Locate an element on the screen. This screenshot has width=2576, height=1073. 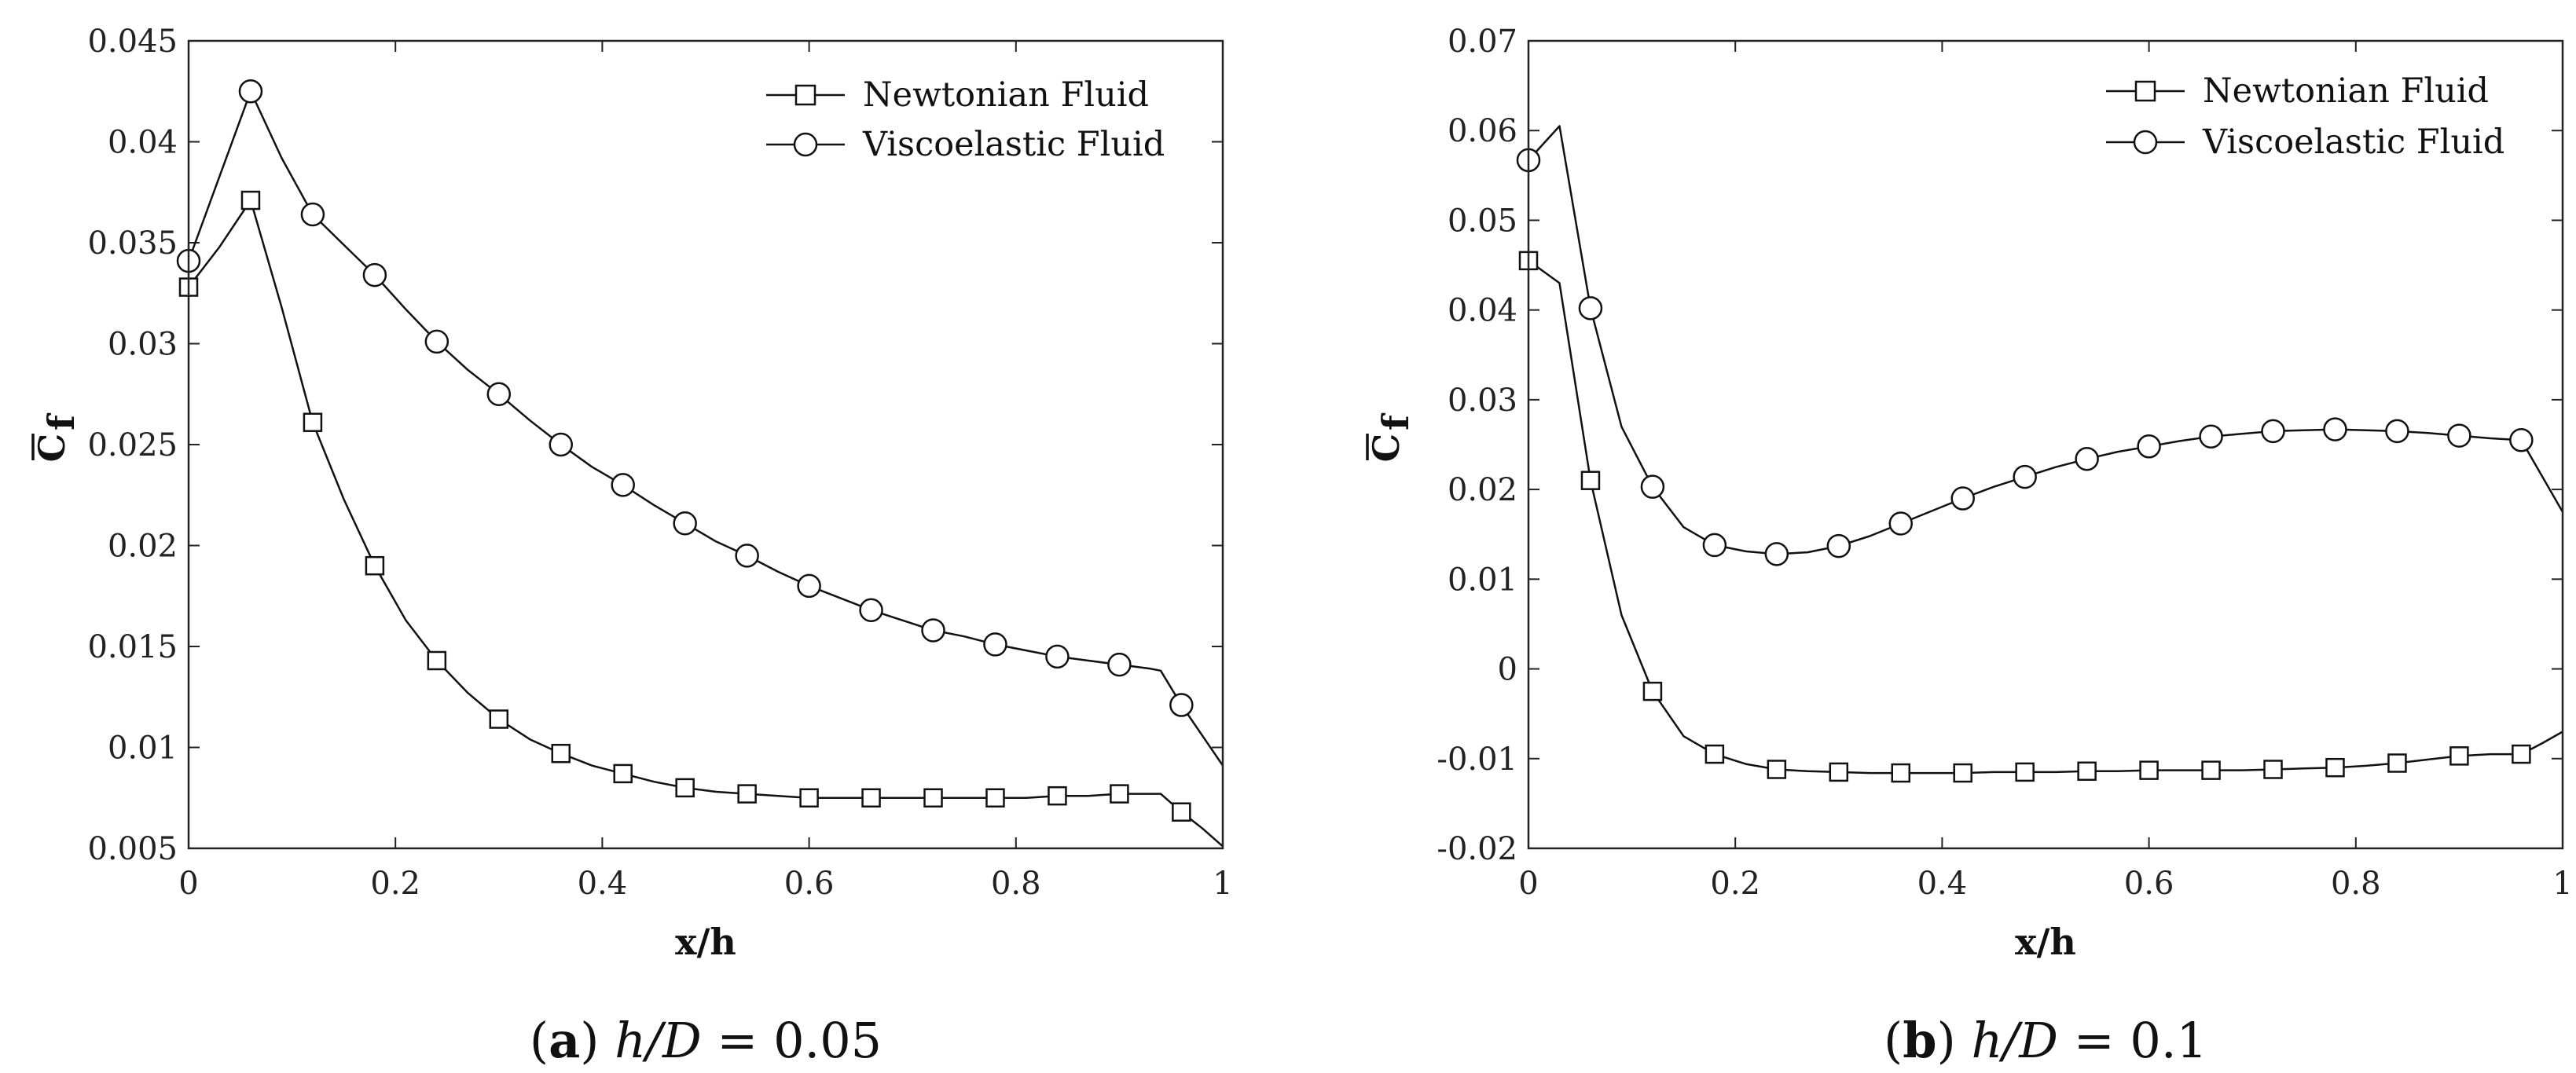
legend-b-newtonian-marker is located at coordinates (2145, 91).